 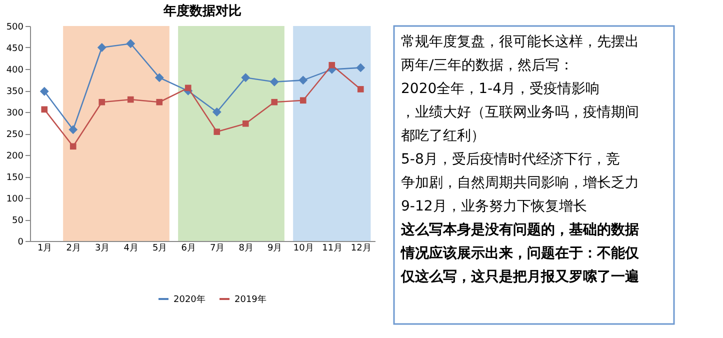 I want to click on y-tick-label: 450, so click(x=15, y=49).